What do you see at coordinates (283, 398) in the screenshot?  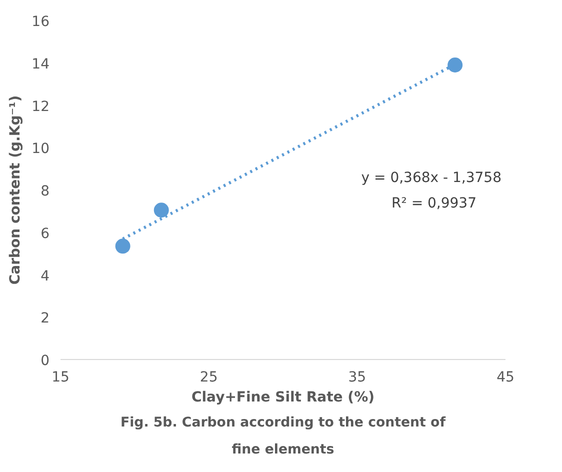 I see `x-axis-title: Clay+Fine Silt Rate (%)` at bounding box center [283, 398].